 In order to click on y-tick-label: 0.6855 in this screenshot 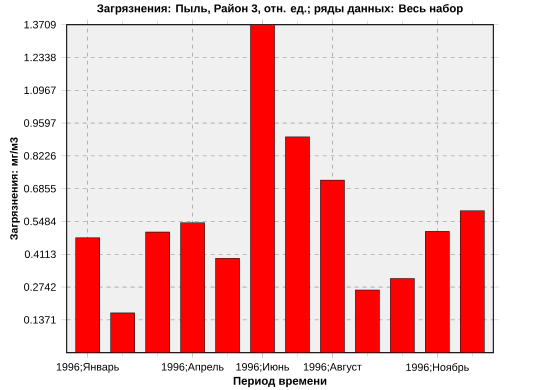, I will do `click(40, 188)`.